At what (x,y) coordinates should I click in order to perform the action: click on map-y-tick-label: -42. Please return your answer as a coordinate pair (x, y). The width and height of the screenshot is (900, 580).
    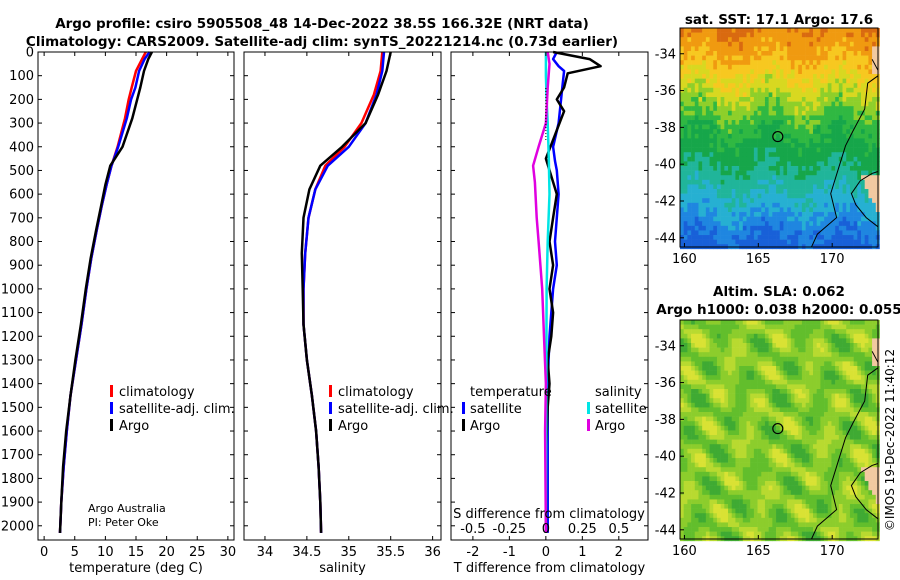
    Looking at the image, I should click on (665, 201).